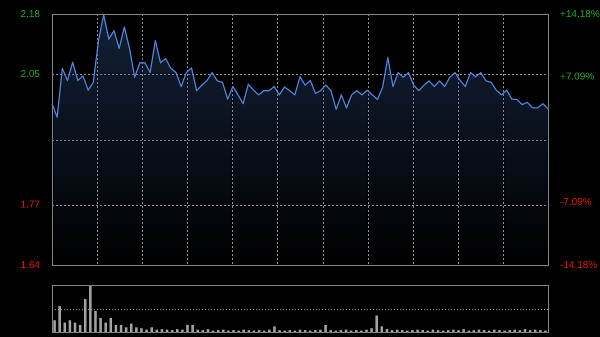 Image resolution: width=600 pixels, height=337 pixels. What do you see at coordinates (577, 77) in the screenshot?
I see `y2-tick-label: +7.09%` at bounding box center [577, 77].